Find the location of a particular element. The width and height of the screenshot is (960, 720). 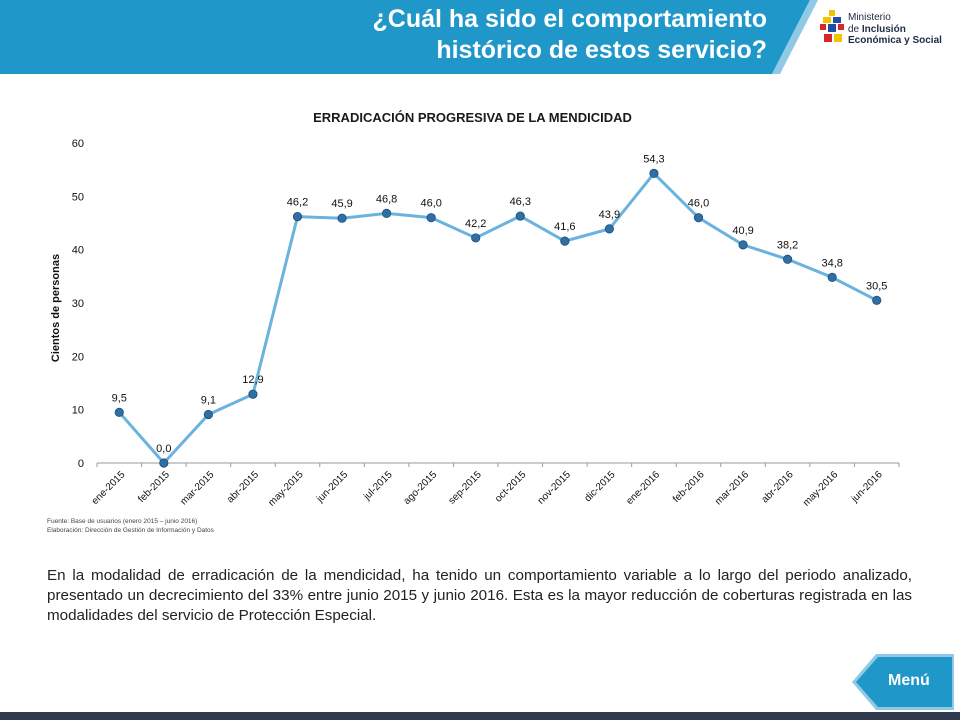

x-tick-label: mar-2015 is located at coordinates (197, 488).